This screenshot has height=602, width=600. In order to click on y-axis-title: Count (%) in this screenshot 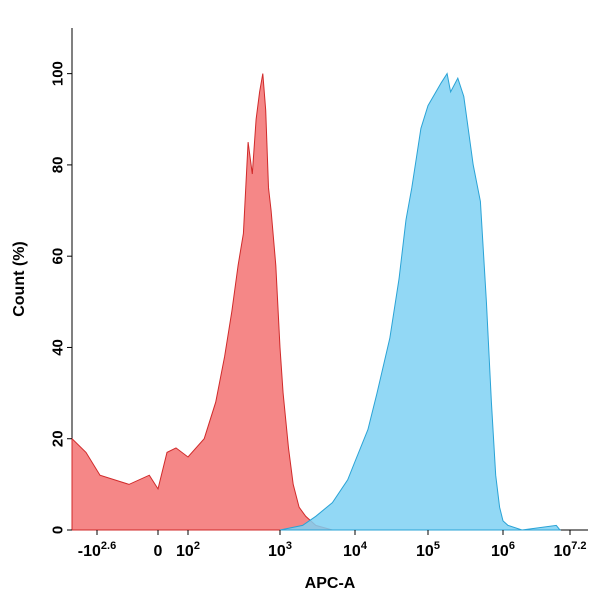, I will do `click(19, 279)`.